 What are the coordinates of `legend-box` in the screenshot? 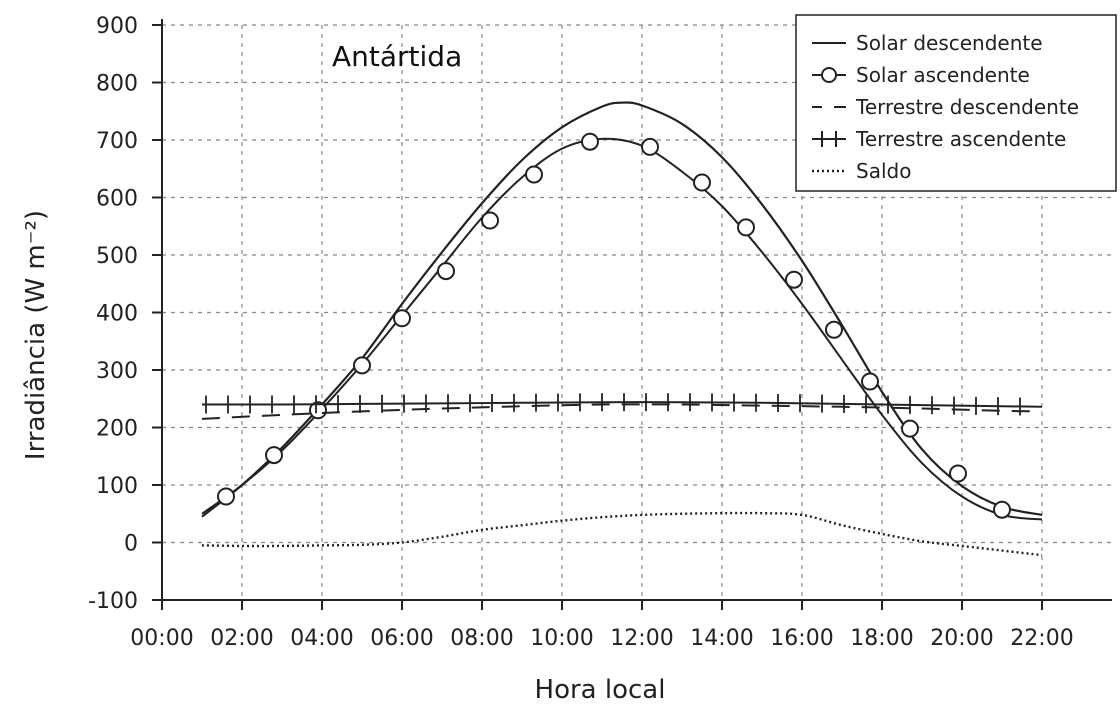 It's located at (956, 103).